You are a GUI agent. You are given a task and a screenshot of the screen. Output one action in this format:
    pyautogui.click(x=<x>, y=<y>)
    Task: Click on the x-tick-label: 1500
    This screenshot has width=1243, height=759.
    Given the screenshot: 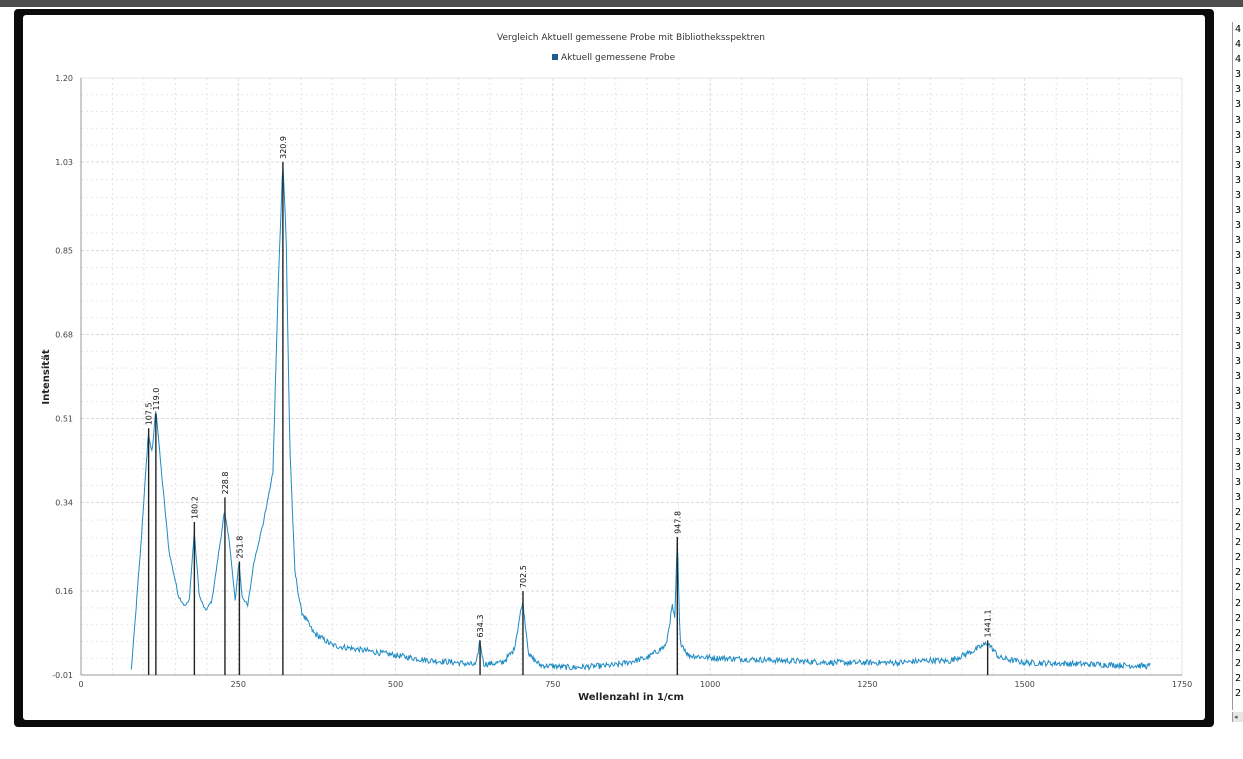 What is the action you would take?
    pyautogui.click(x=1025, y=684)
    